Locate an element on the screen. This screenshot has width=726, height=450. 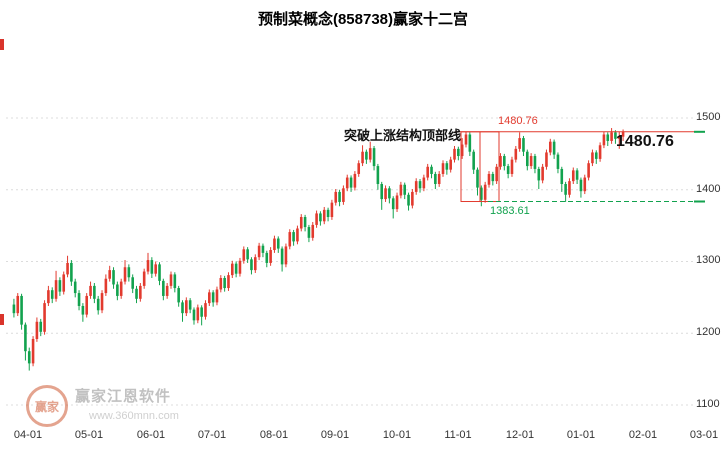
watermark: 赢家 赢家江恩软件 www.360mnn.com is located at coordinates (102, 406).